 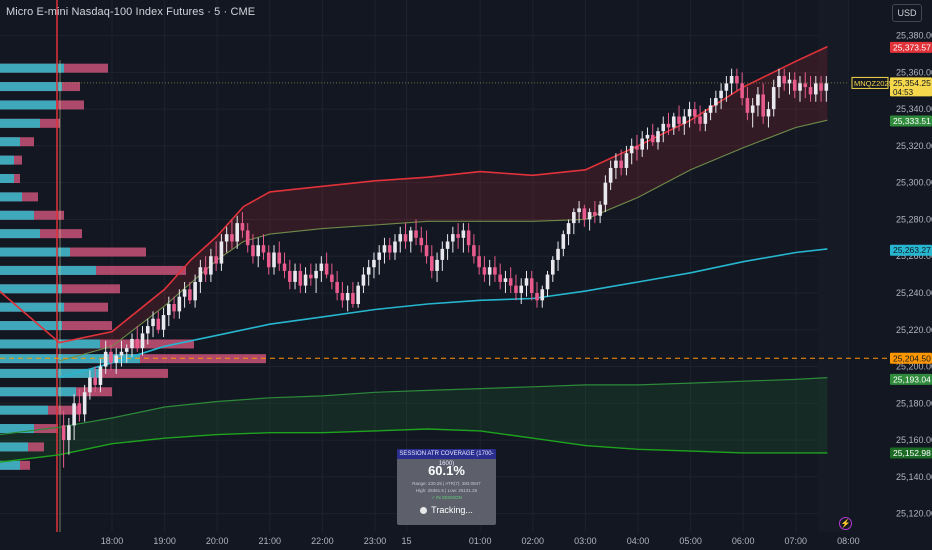 I want to click on tracking-dot-icon, so click(x=424, y=510).